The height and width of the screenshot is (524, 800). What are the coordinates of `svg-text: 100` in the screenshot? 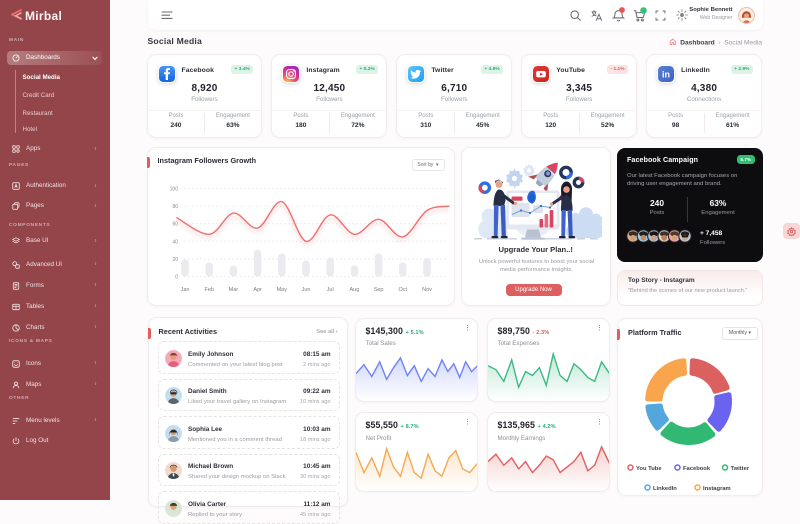 It's located at (173, 189).